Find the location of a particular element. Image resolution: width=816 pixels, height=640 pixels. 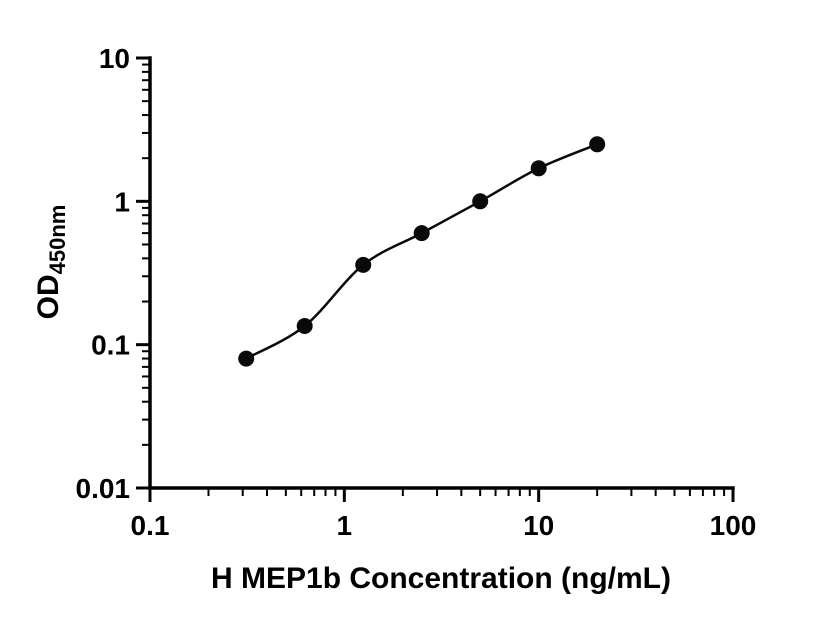

y-axis-title-subscript: 450nm is located at coordinates (57, 240).